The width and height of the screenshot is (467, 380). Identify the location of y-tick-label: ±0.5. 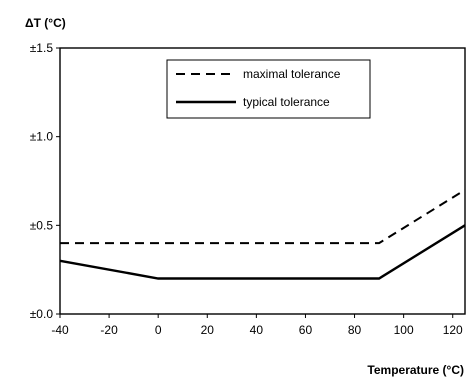
(42, 225).